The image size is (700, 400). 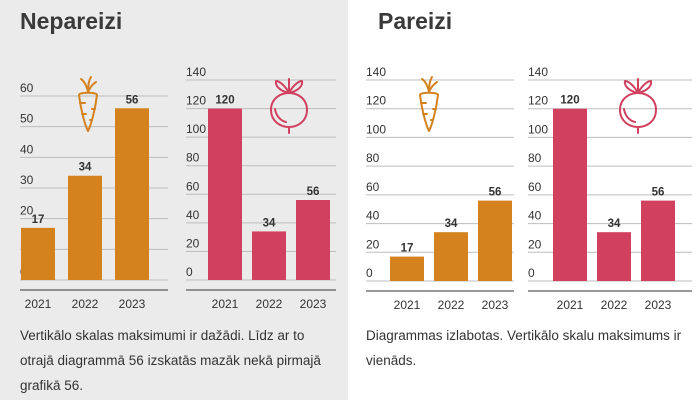 I want to click on chart-right-beet-svg: 0 20 40 60 80 100 120 140 120 2021 34 2022 56 2023, so click(x=610, y=188).